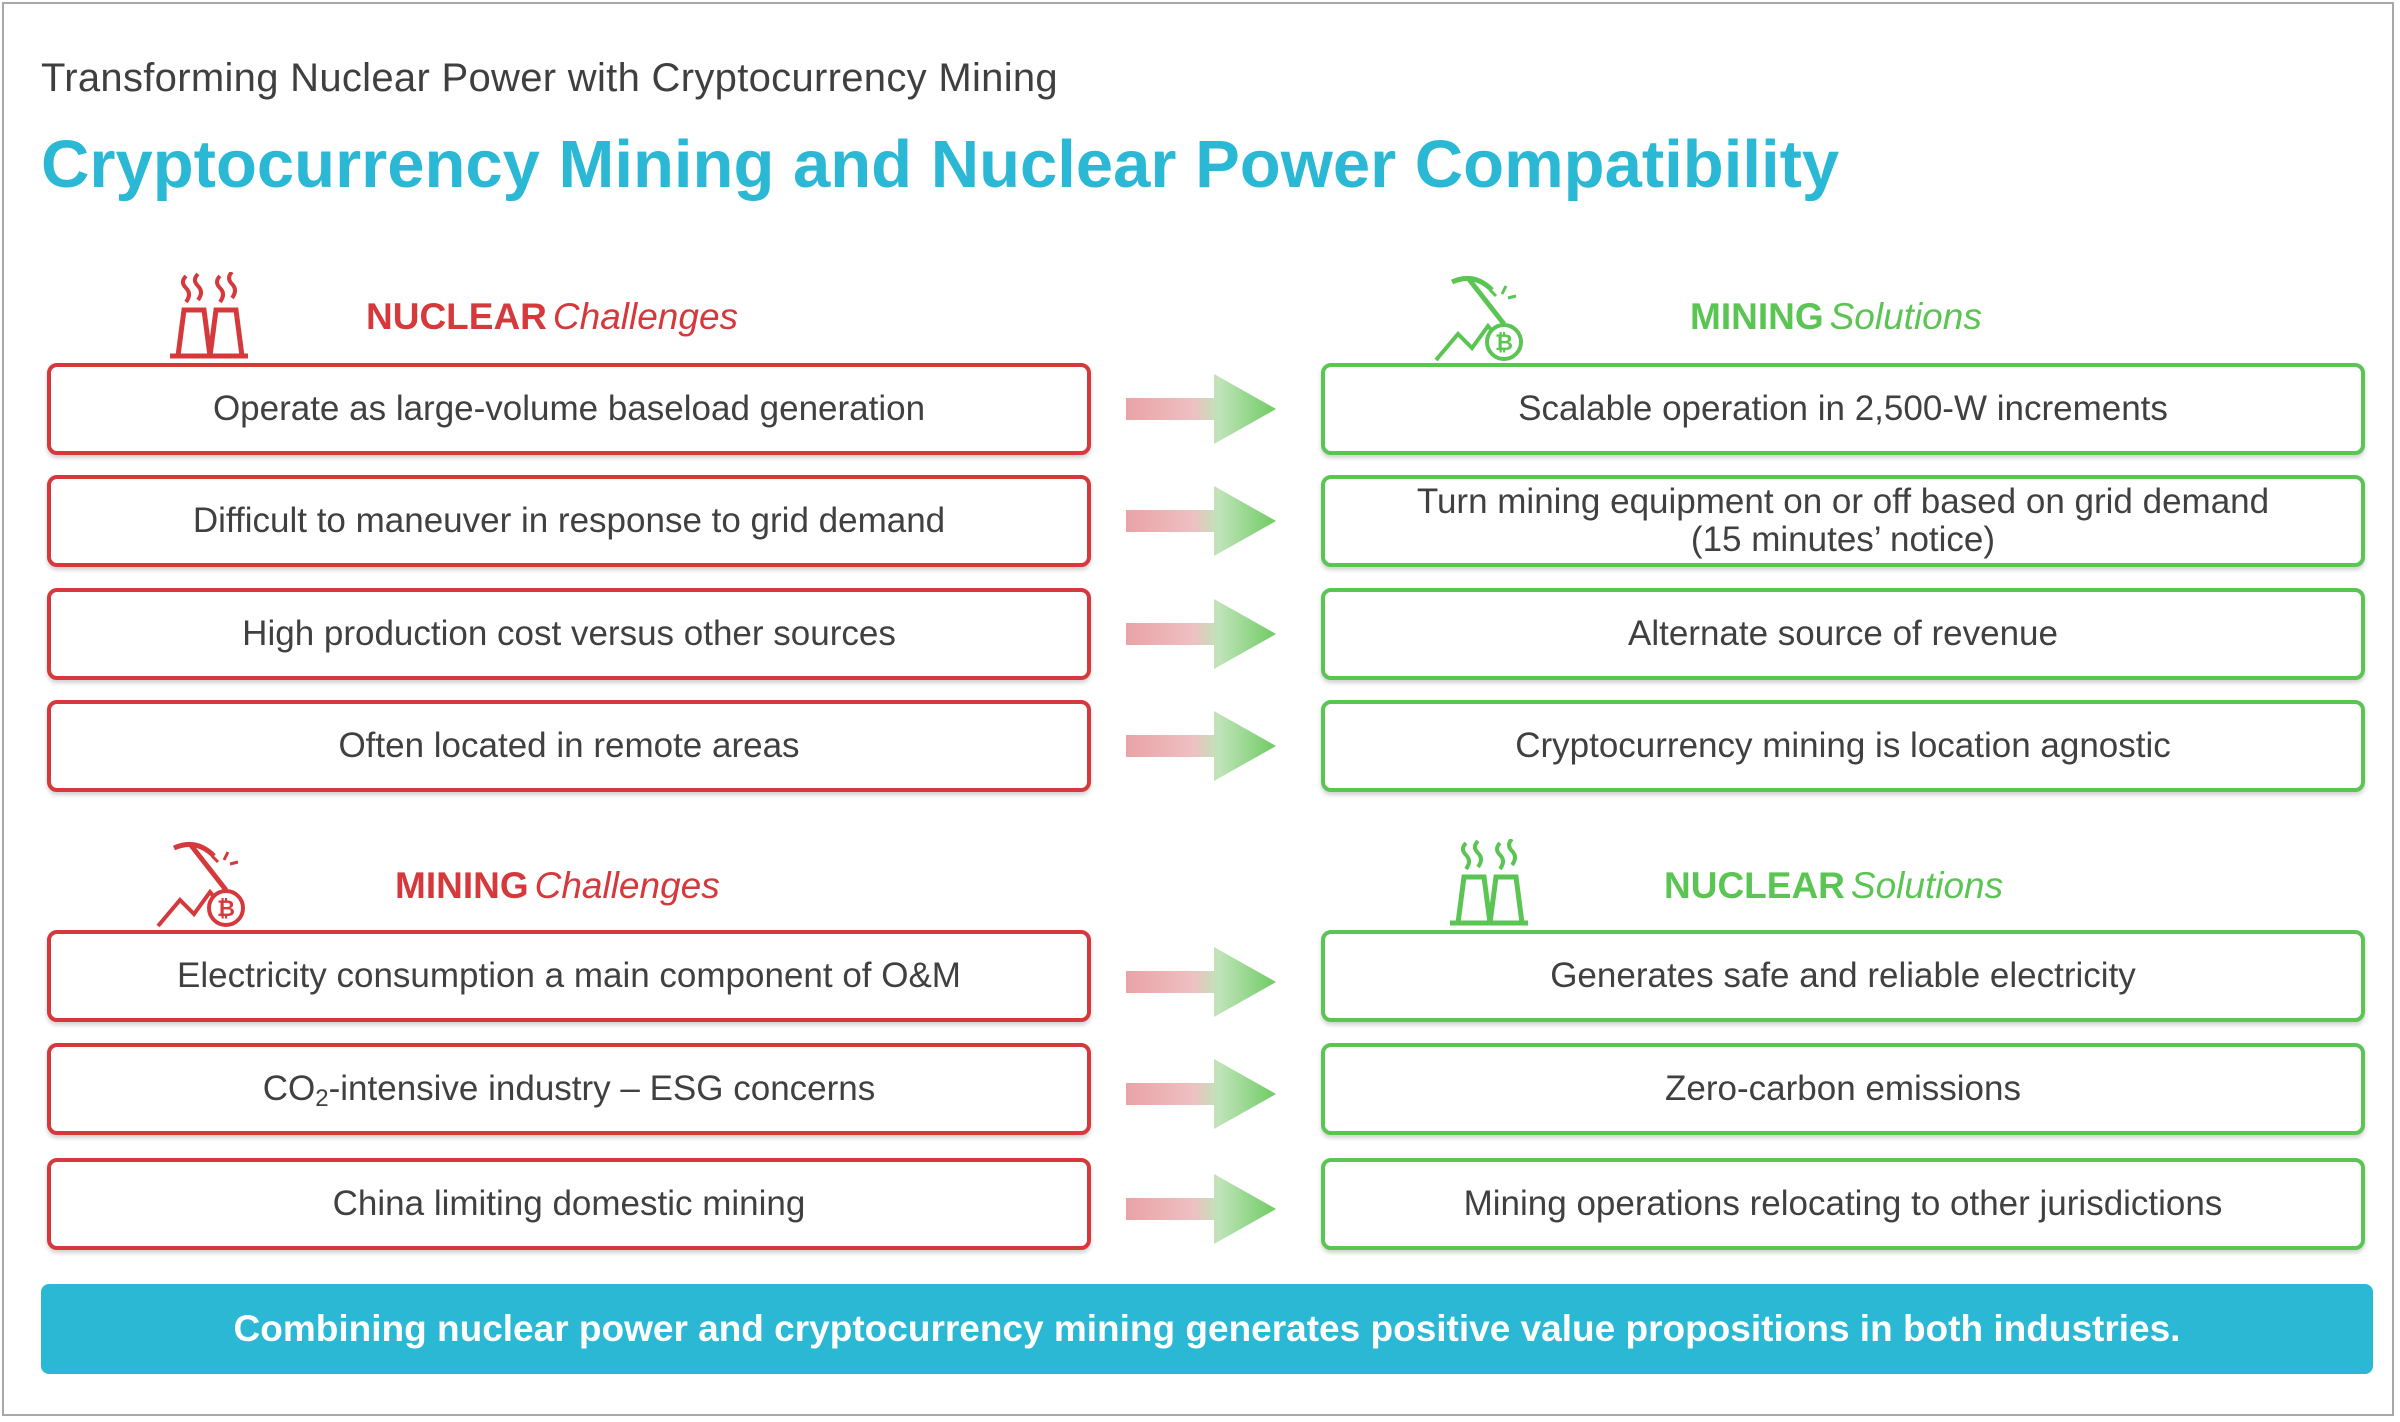 The width and height of the screenshot is (2400, 1422). Describe the element at coordinates (602, 1088) in the screenshot. I see `challenge-suffix: -intensive industry – ESG concerns` at that location.